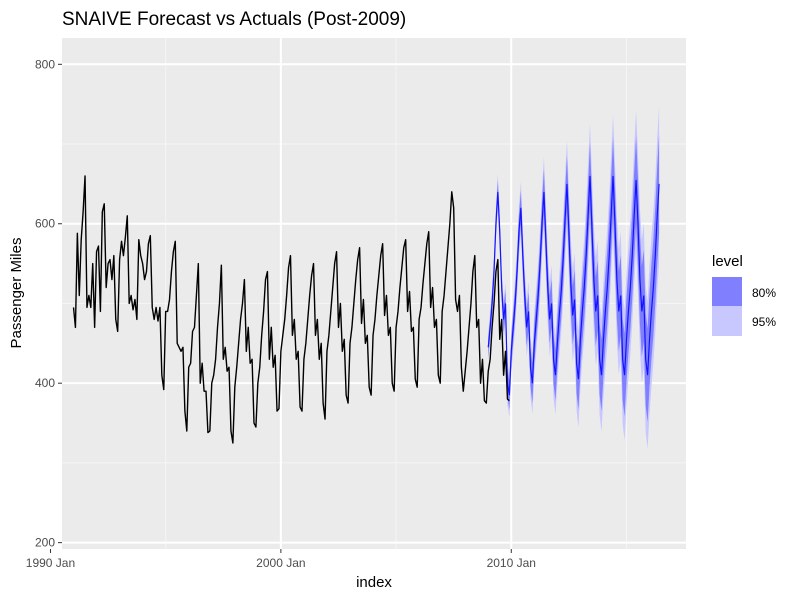 The height and width of the screenshot is (600, 800). I want to click on y-axis-title: Passenger Miles, so click(16, 293).